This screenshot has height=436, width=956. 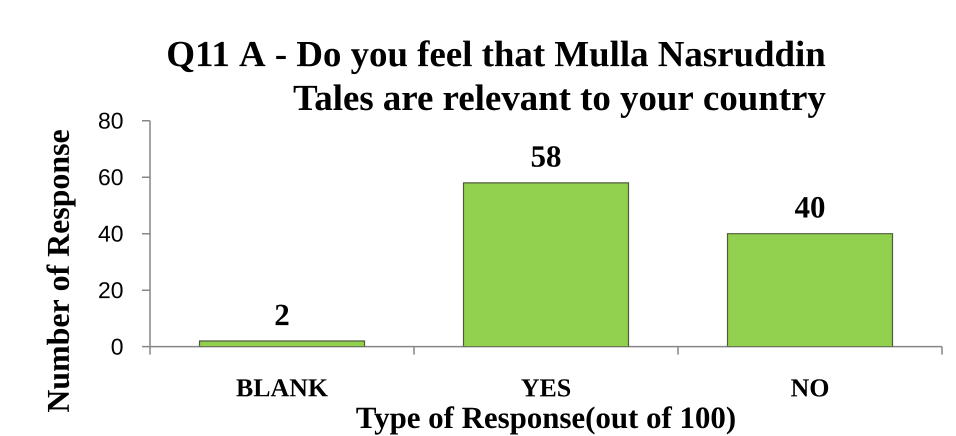 What do you see at coordinates (117, 346) in the screenshot?
I see `y-tick-label: 0` at bounding box center [117, 346].